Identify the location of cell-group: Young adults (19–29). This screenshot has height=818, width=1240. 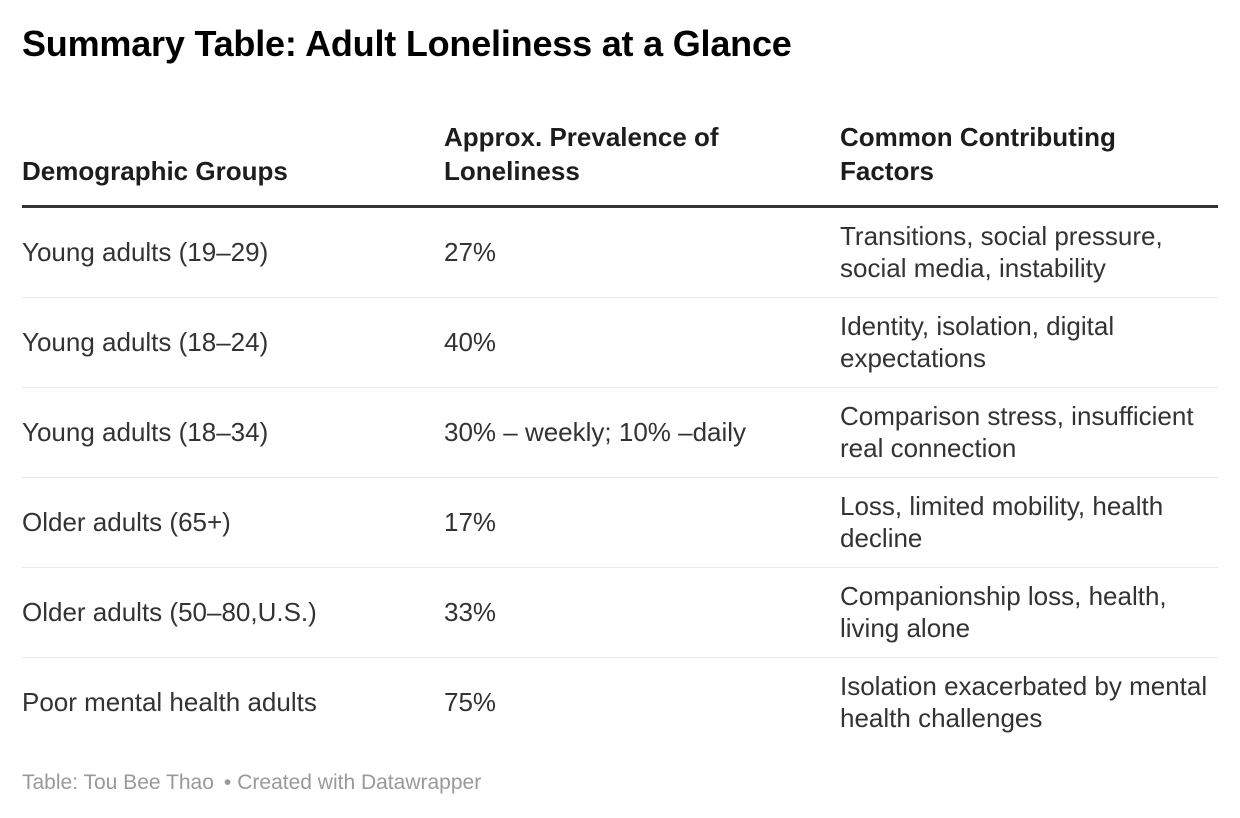
(233, 252).